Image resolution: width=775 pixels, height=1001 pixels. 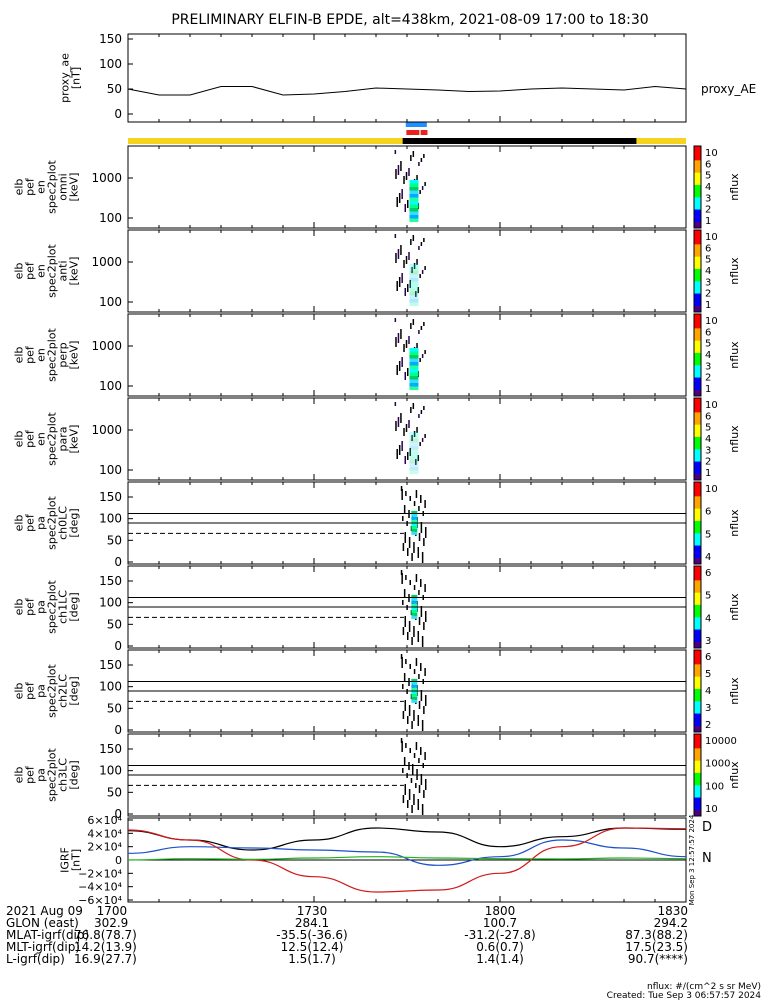 What do you see at coordinates (106, 346) in the screenshot?
I see `y-tick-label: 1000` at bounding box center [106, 346].